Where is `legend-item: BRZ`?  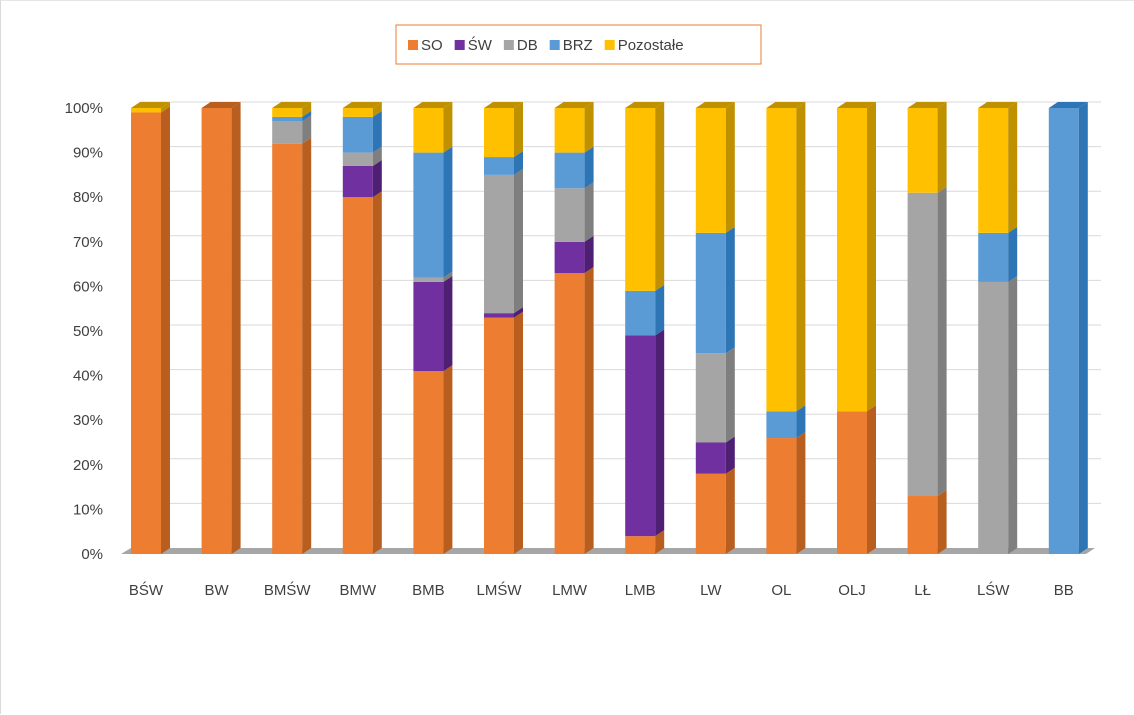 legend-item: BRZ is located at coordinates (571, 45).